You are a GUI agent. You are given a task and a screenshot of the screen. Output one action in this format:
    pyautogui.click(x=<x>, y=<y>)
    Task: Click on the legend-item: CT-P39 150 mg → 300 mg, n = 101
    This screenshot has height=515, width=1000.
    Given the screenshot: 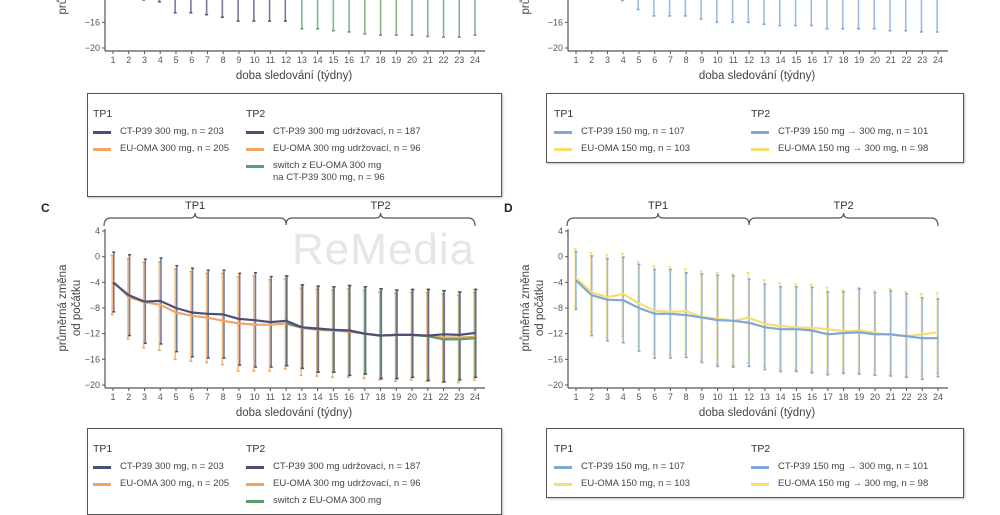 What is the action you would take?
    pyautogui.click(x=839, y=467)
    